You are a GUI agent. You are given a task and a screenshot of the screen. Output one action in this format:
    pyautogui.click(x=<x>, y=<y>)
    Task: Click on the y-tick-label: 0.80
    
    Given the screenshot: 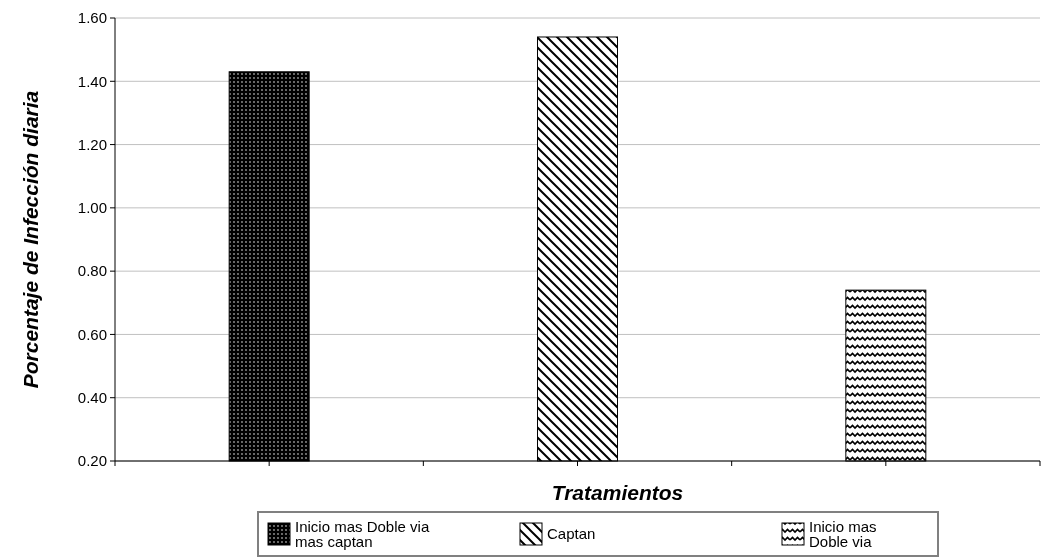 What is the action you would take?
    pyautogui.click(x=92, y=271)
    